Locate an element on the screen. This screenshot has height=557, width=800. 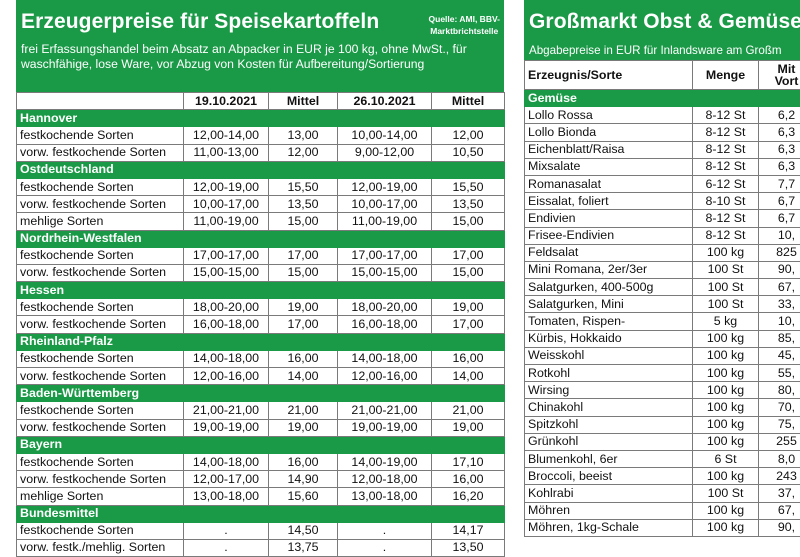
price-cell: 21,00-21,00 is located at coordinates (226, 410).